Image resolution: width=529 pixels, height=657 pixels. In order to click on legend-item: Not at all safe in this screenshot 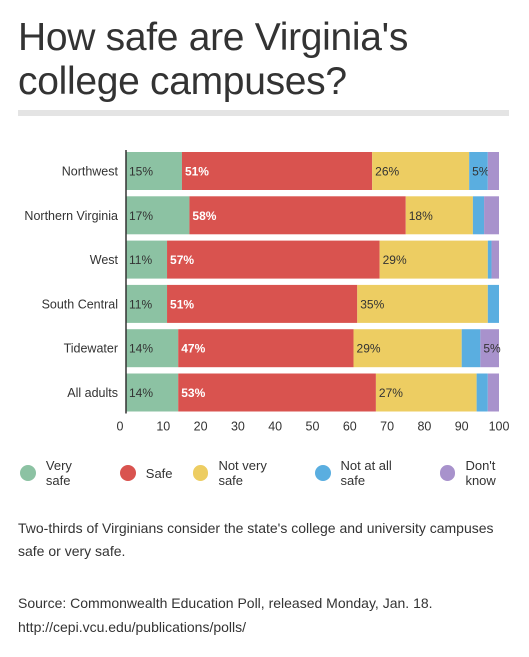, I will do `click(367, 473)`.